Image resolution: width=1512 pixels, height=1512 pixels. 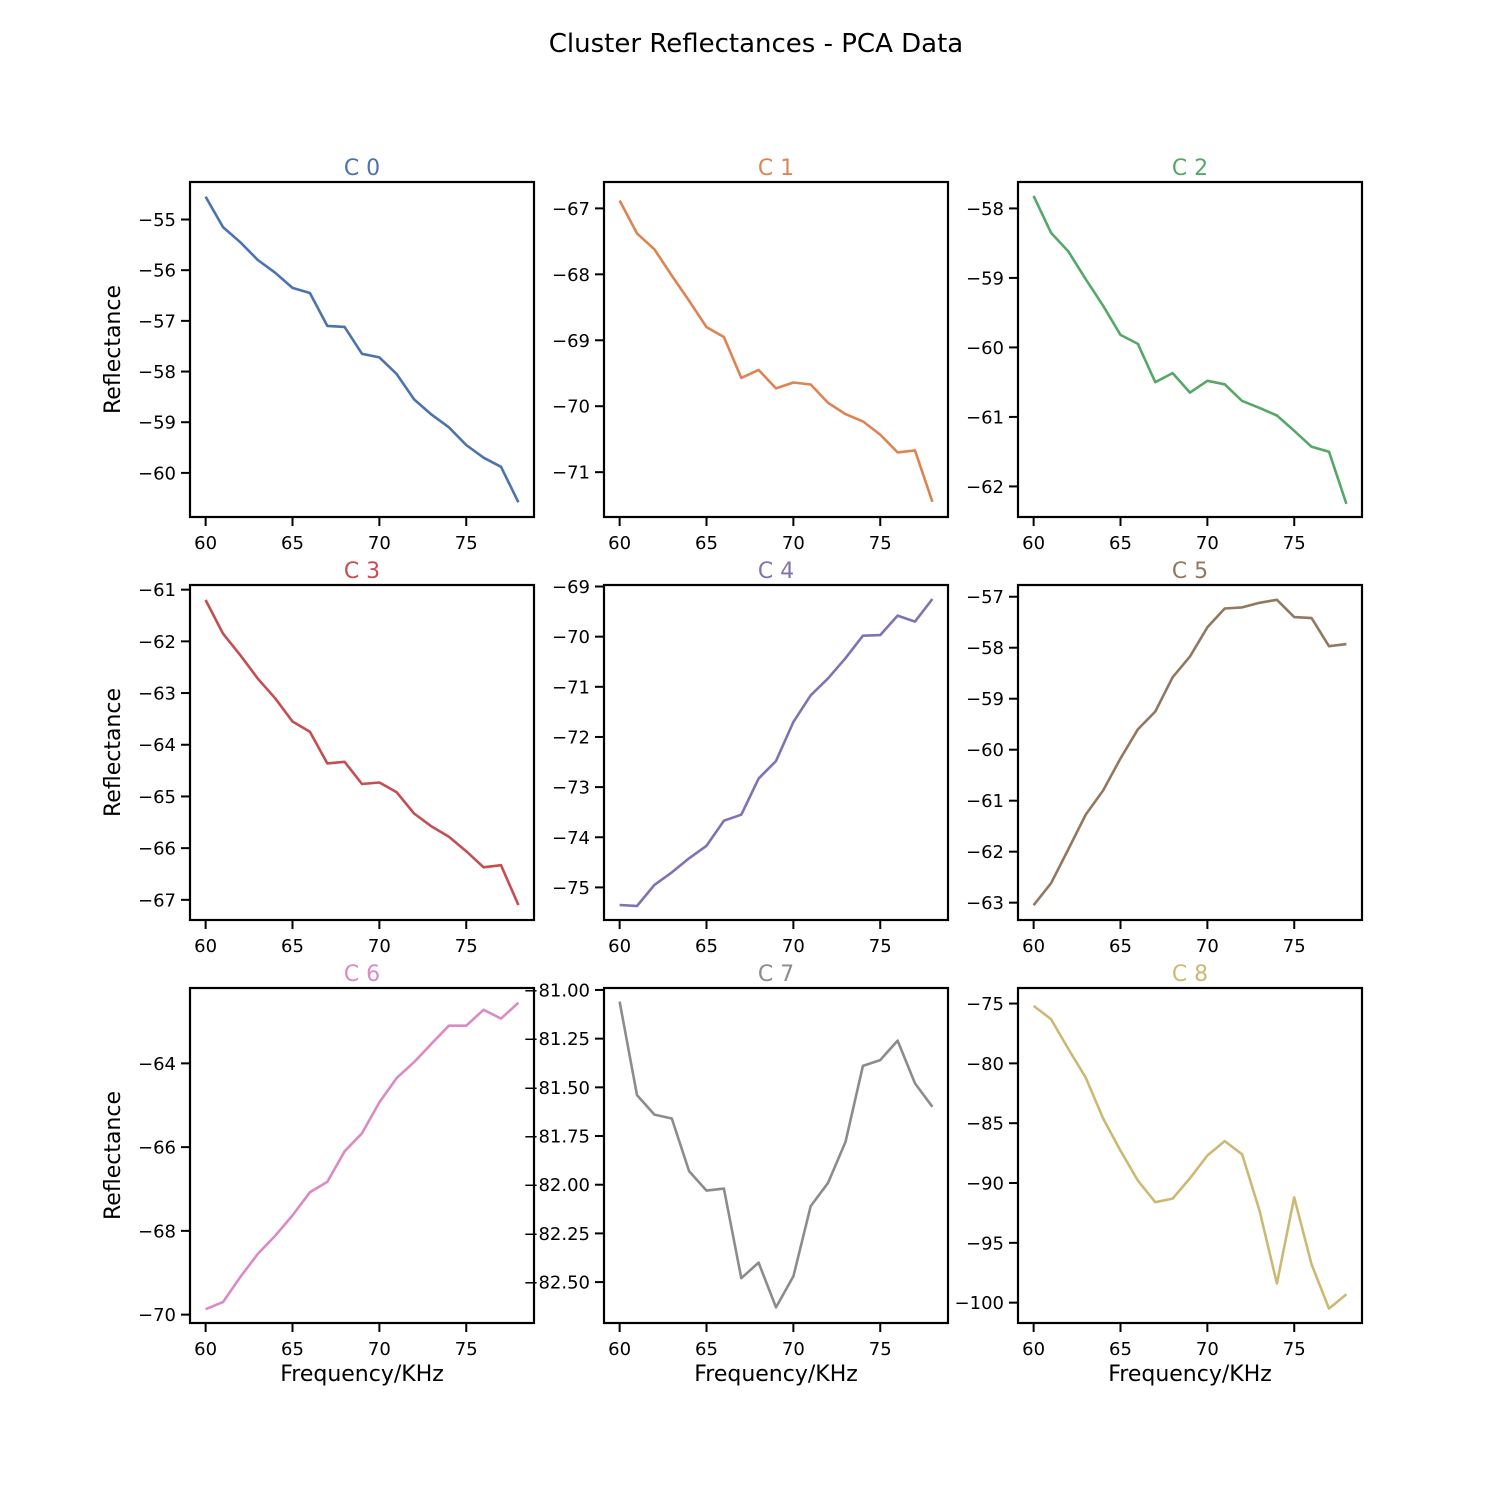 I want to click on y-tick-label: −81.75, so click(x=556, y=1137).